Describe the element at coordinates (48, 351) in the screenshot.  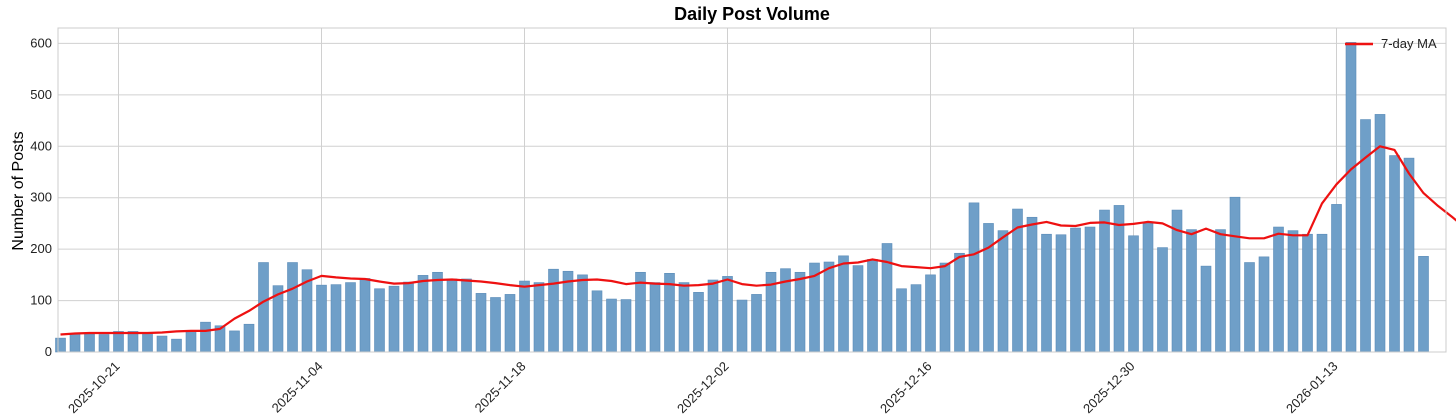
I see `y-tick-label: 0` at that location.